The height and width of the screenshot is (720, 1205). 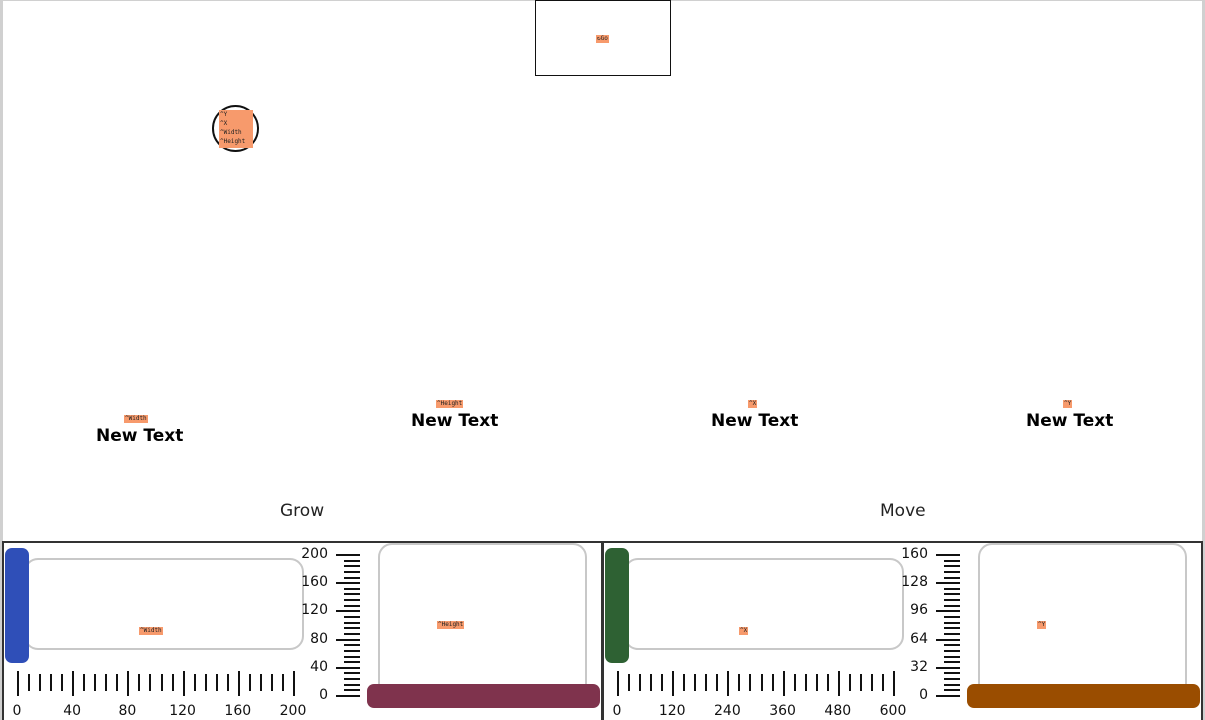 I want to click on go-tag: ↻Go, so click(x=602, y=39).